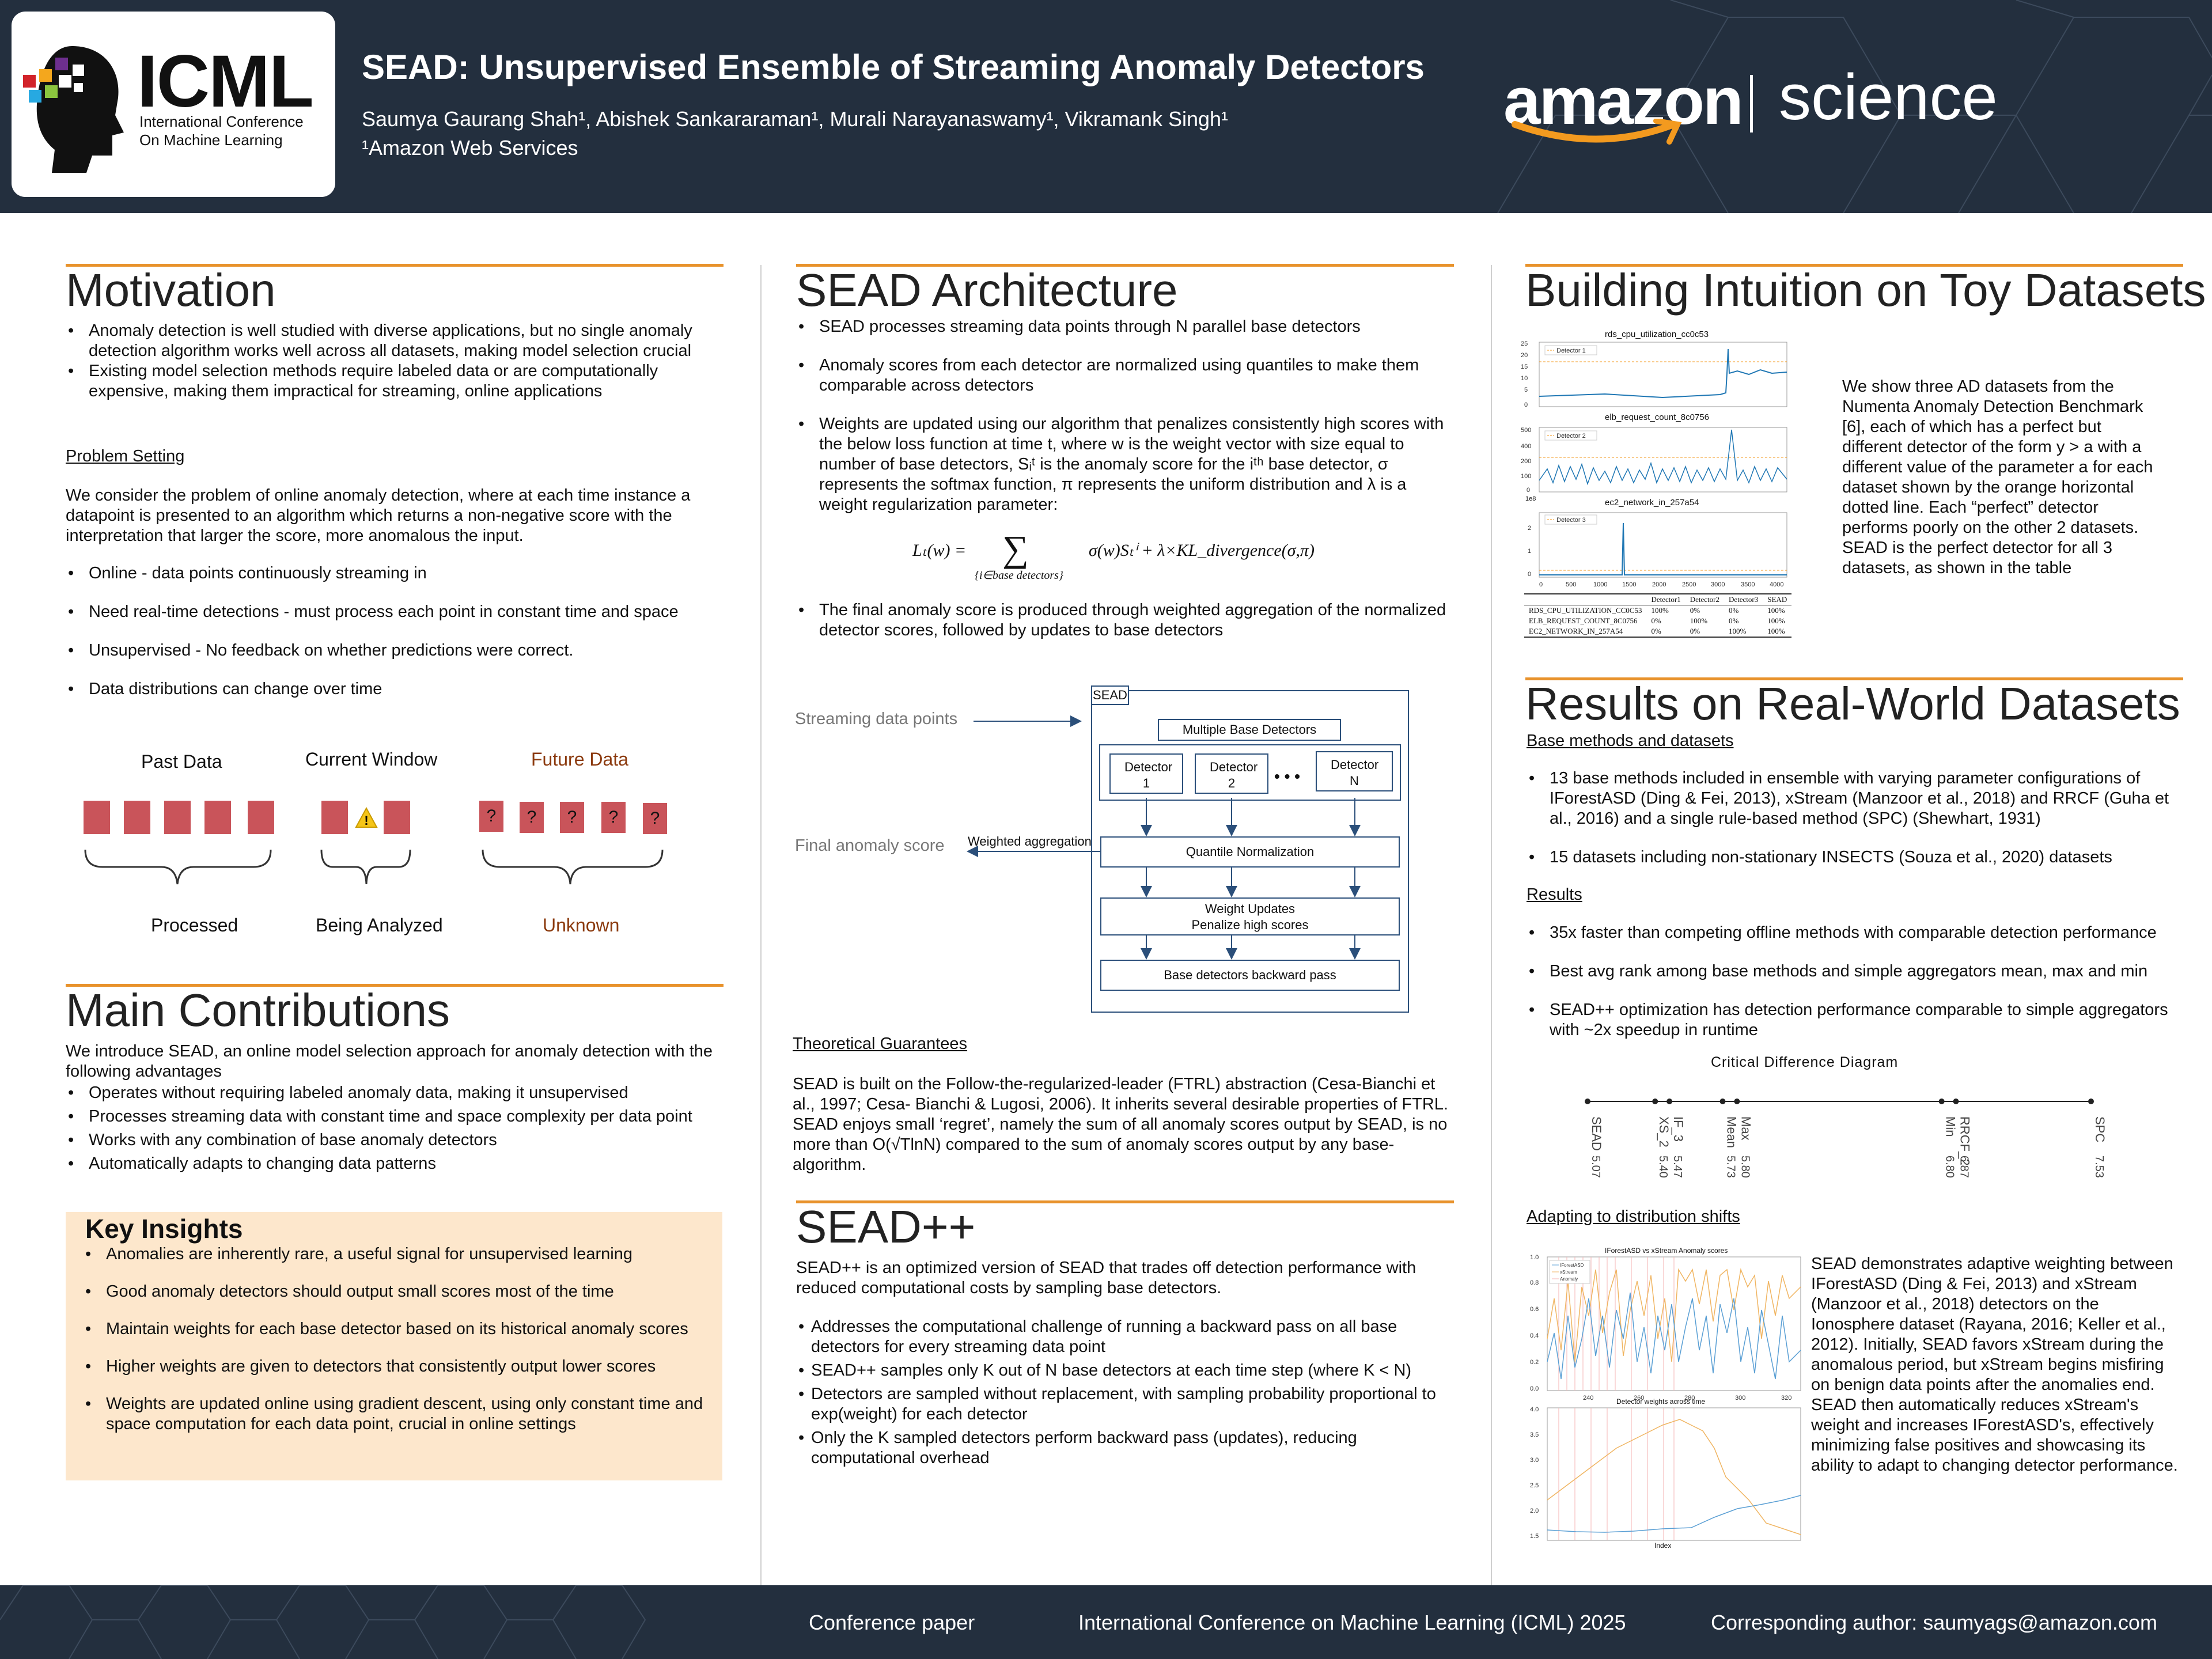  Describe the element at coordinates (1250, 925) in the screenshot. I see `penalize-label: Penalize high scores` at that location.